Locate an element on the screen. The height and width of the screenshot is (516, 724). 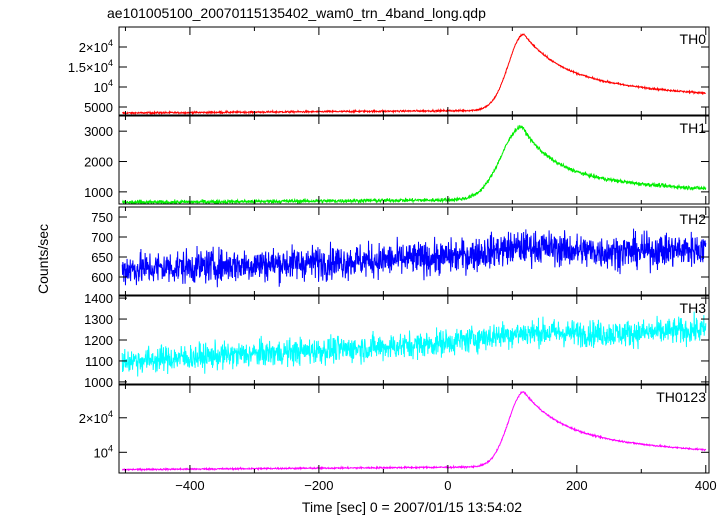
y-tick-label: 1300 is located at coordinates (98, 319).